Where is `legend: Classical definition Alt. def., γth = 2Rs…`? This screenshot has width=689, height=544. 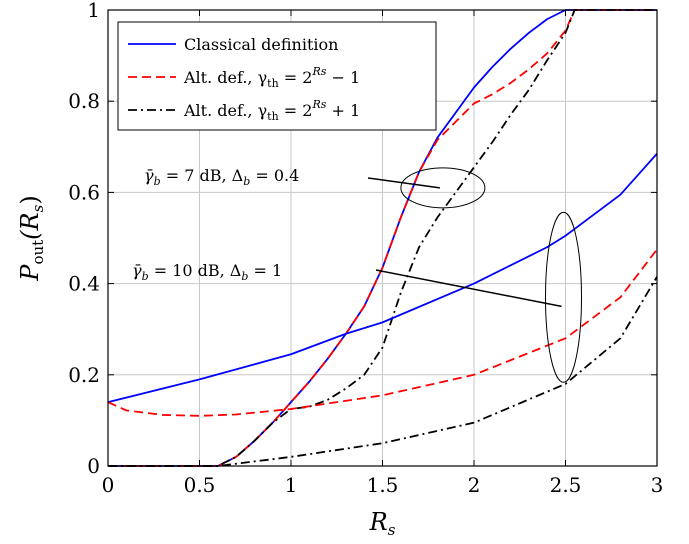
legend: Classical definition Alt. def., γth = 2Rs… is located at coordinates (277, 76).